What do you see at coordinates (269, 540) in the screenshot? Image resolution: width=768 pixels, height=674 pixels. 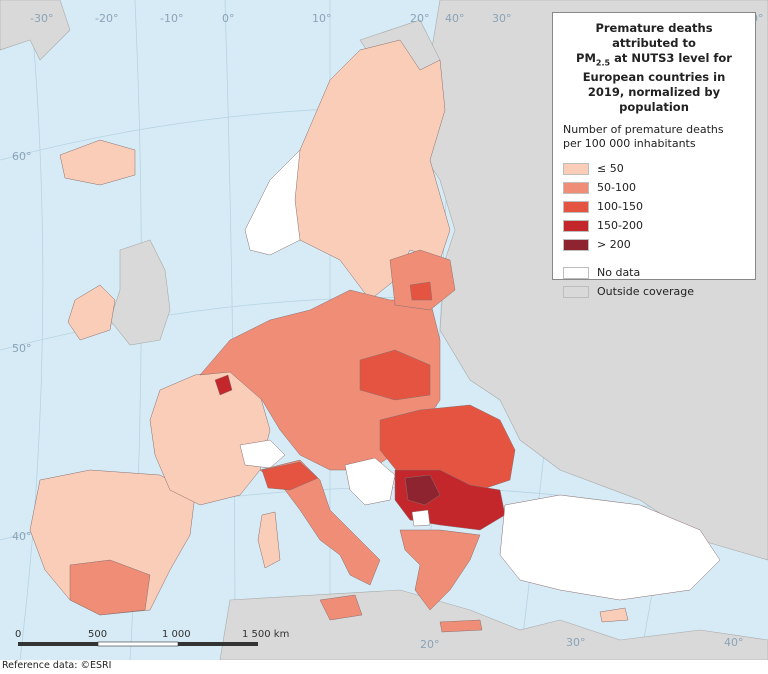 I see `sardinia-corsica` at bounding box center [269, 540].